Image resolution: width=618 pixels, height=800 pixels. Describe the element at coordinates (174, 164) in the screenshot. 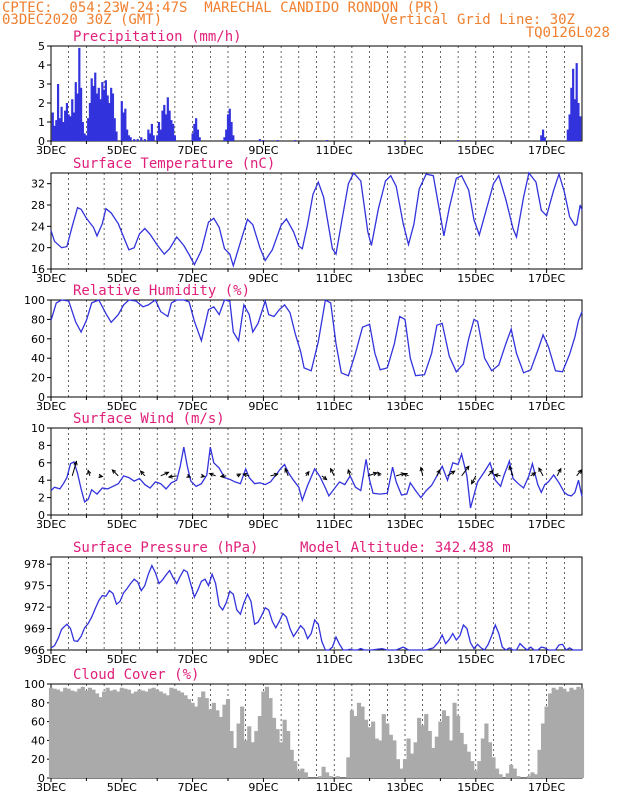

I see `temp-title: Surface Temperature (nC)` at that location.